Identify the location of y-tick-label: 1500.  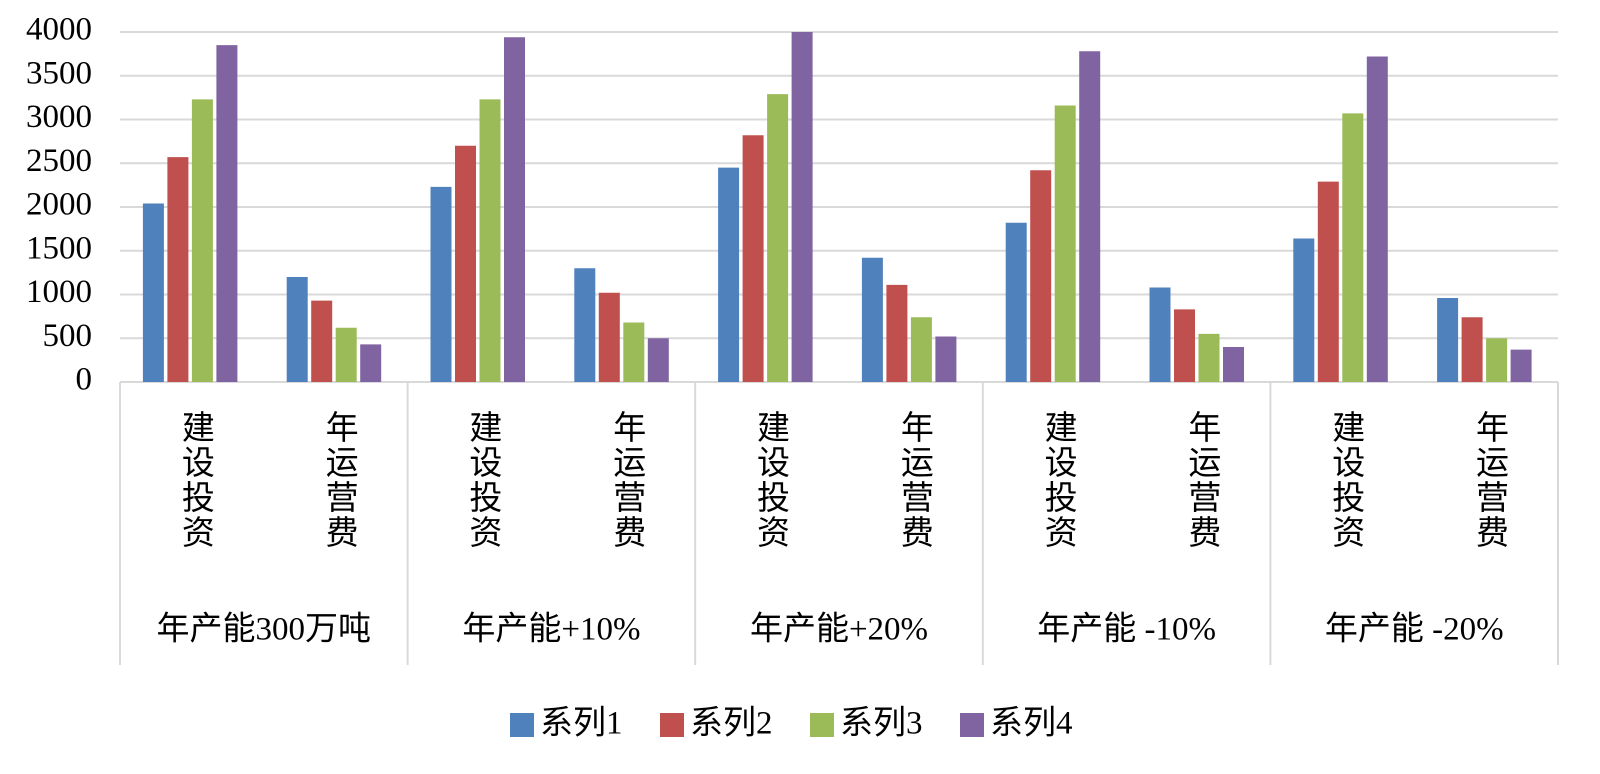
(59, 248).